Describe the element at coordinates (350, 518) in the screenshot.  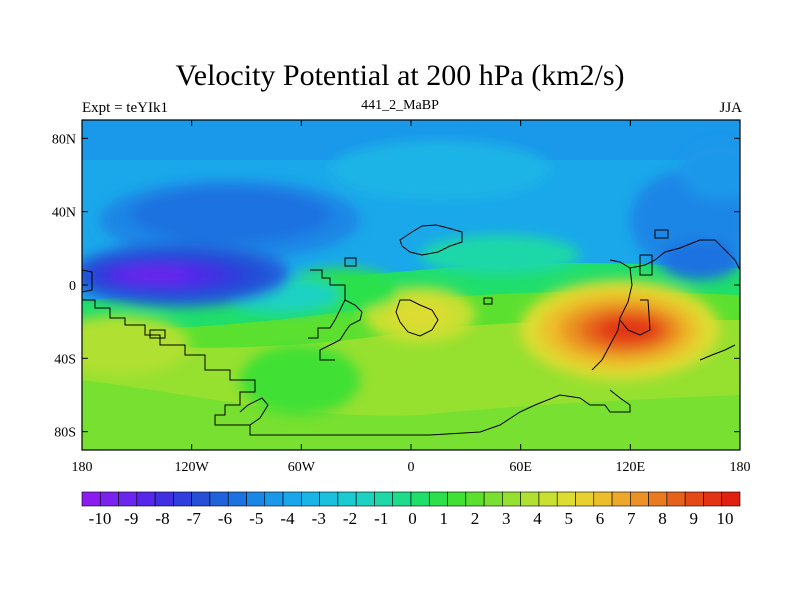
I see `colorbar-label: -2` at that location.